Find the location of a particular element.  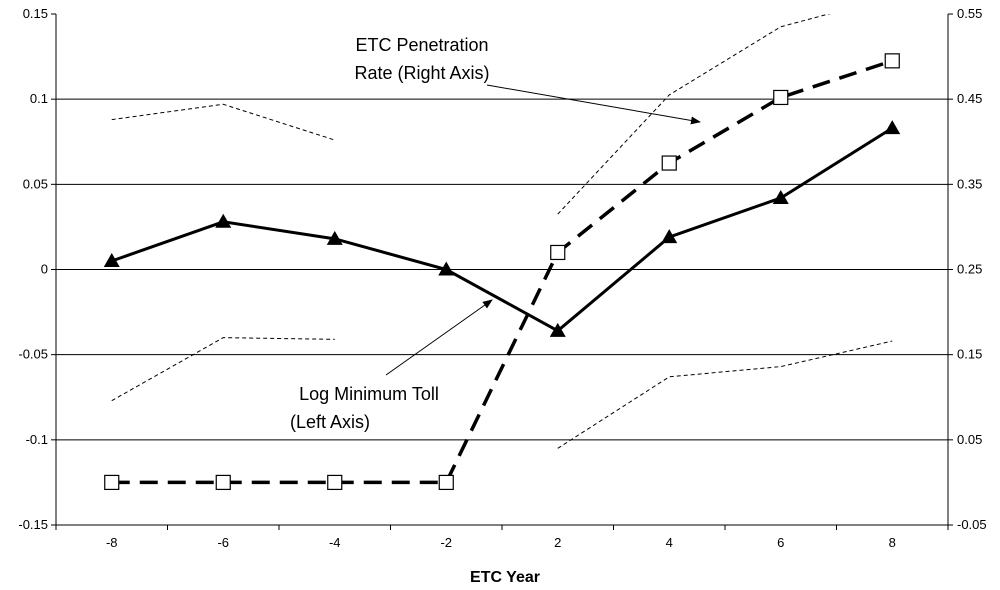

x-tick-label: -4 is located at coordinates (335, 542).